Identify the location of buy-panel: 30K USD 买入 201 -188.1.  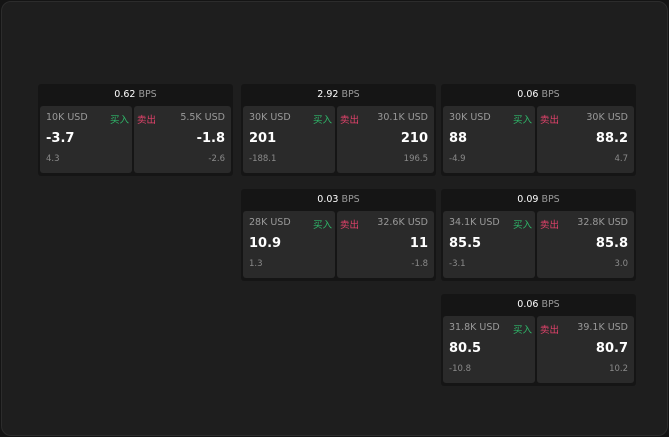
(289, 139).